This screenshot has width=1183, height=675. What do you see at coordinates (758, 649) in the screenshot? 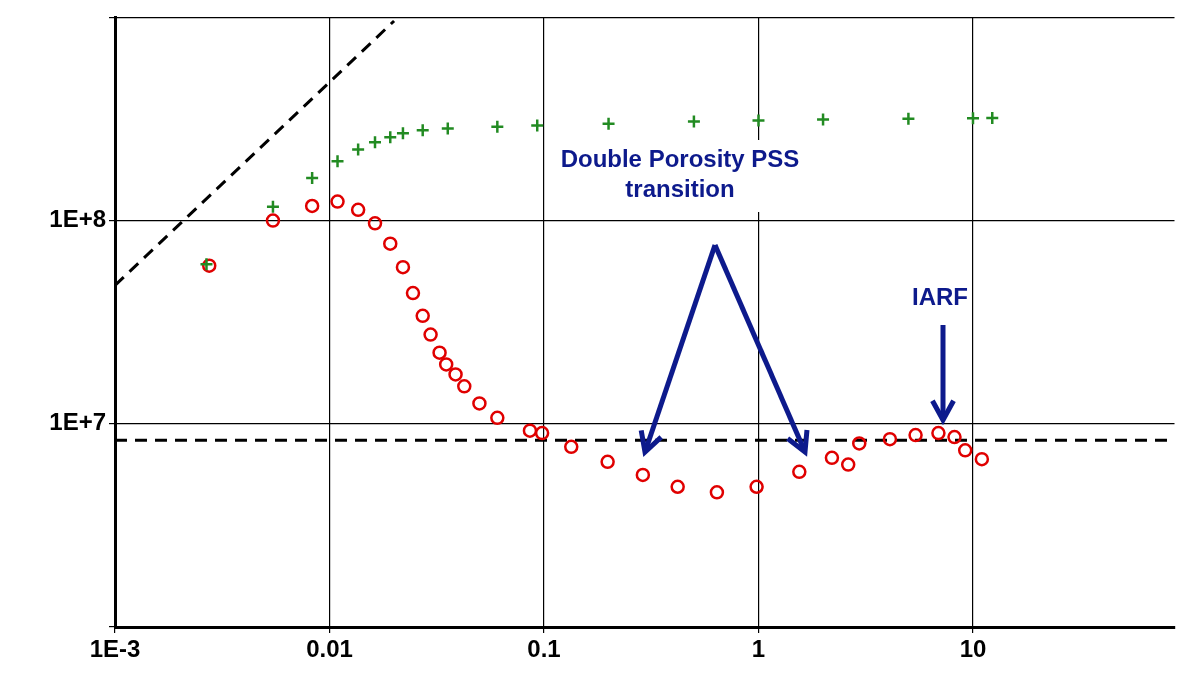
I see `x-tick-label: 1` at bounding box center [758, 649].